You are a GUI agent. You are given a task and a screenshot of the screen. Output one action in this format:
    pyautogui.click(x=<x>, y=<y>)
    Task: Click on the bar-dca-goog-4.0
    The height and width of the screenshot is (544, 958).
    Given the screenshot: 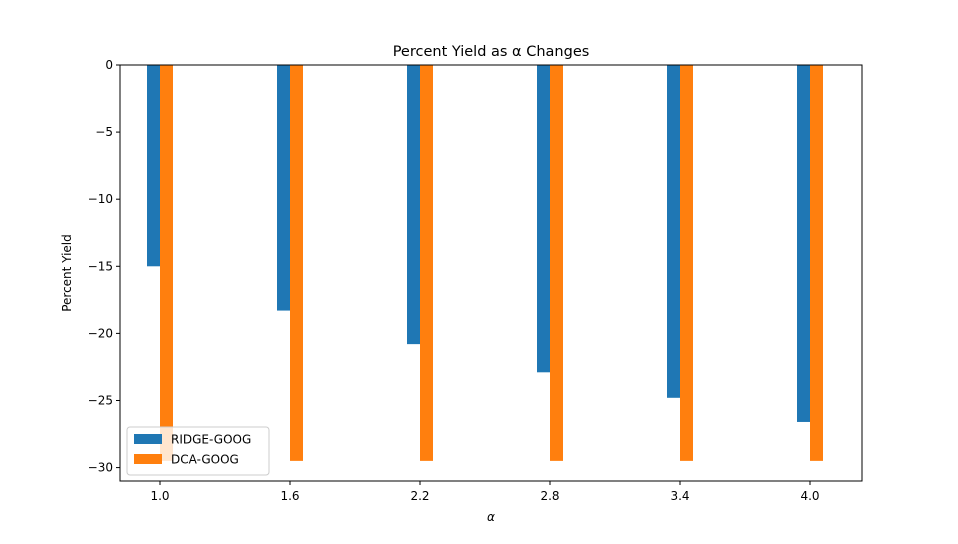 What is the action you would take?
    pyautogui.click(x=816, y=263)
    